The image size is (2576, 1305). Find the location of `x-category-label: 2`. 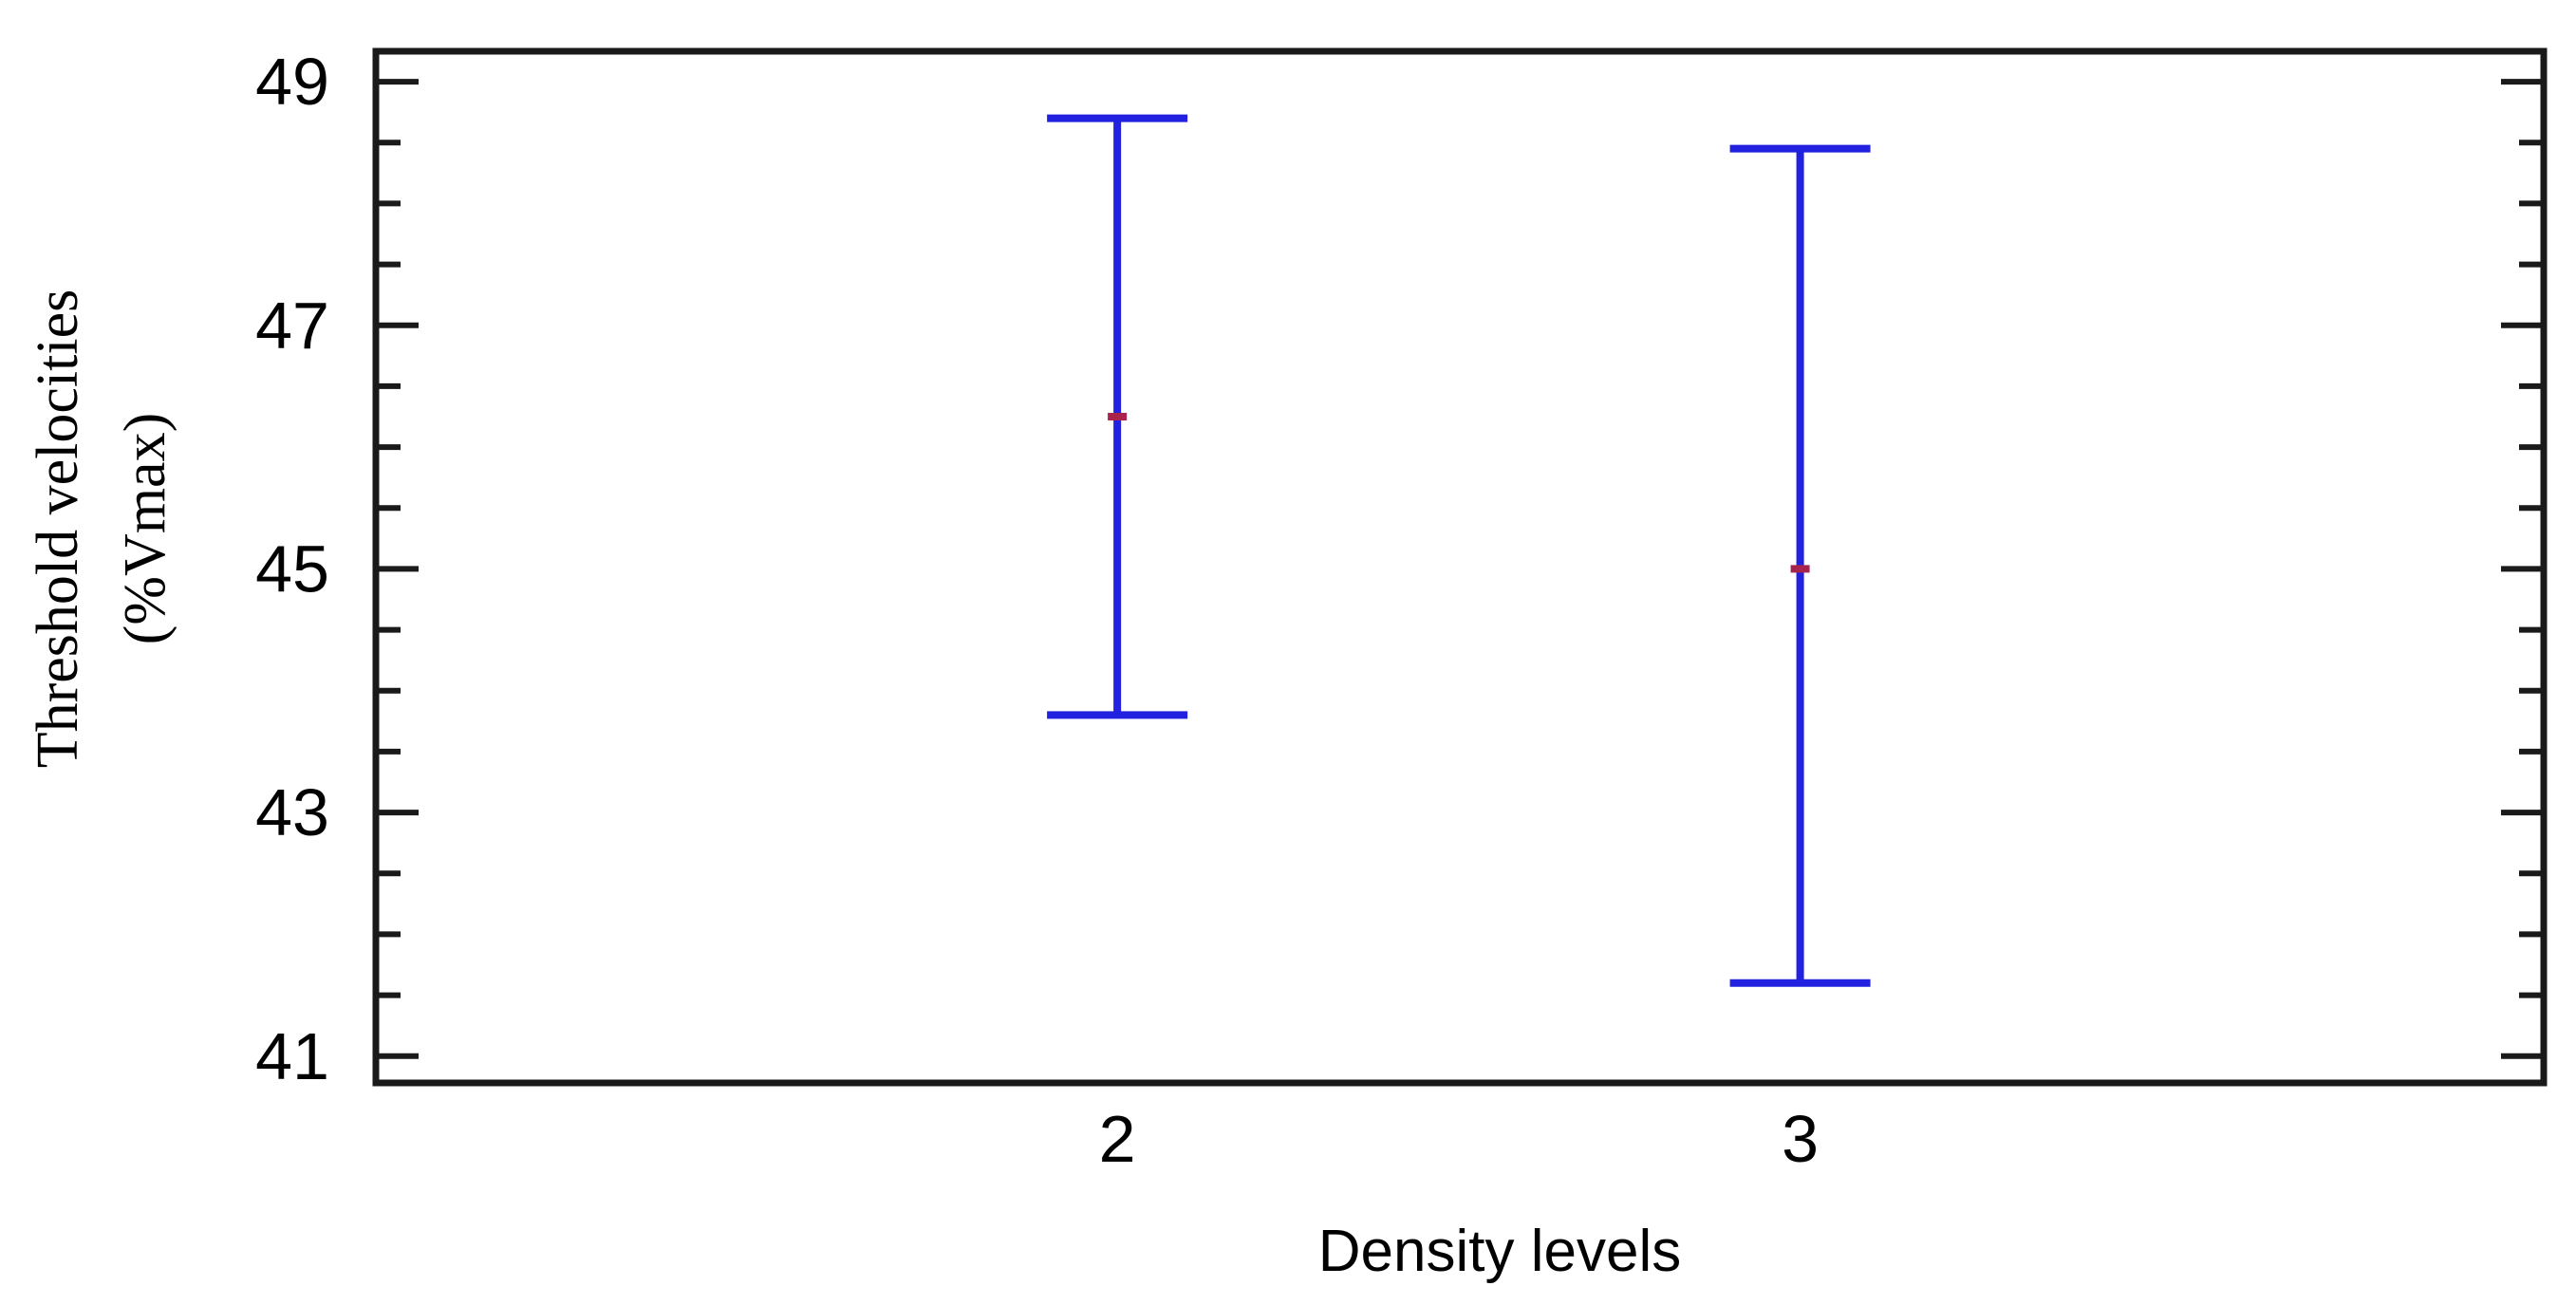

x-category-label: 2 is located at coordinates (1118, 1139).